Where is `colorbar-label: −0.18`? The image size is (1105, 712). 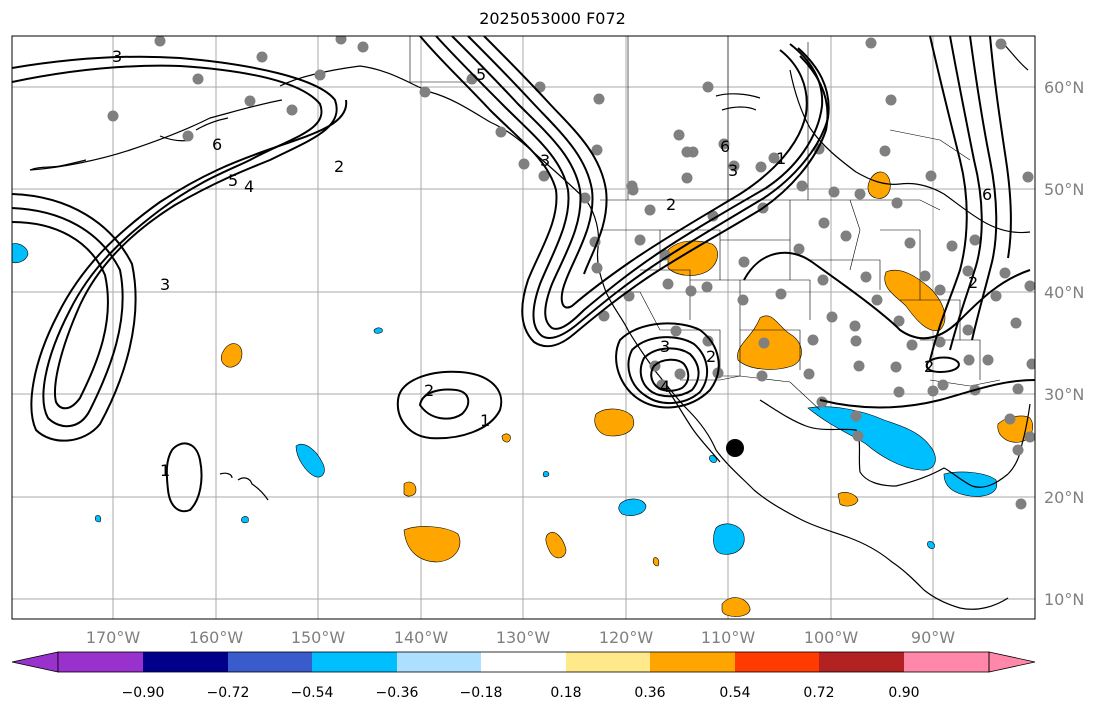 colorbar-label: −0.18 is located at coordinates (481, 693).